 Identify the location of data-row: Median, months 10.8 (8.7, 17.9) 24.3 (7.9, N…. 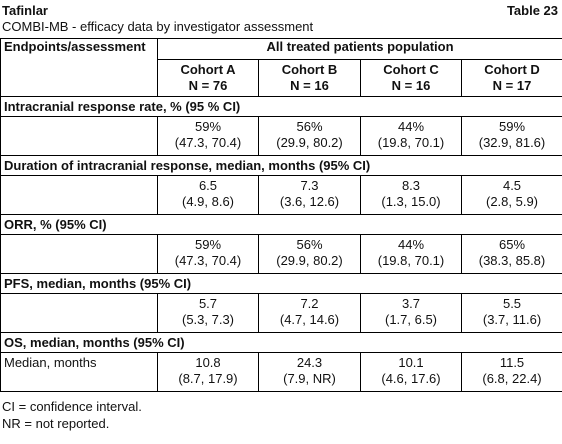
(281, 372).